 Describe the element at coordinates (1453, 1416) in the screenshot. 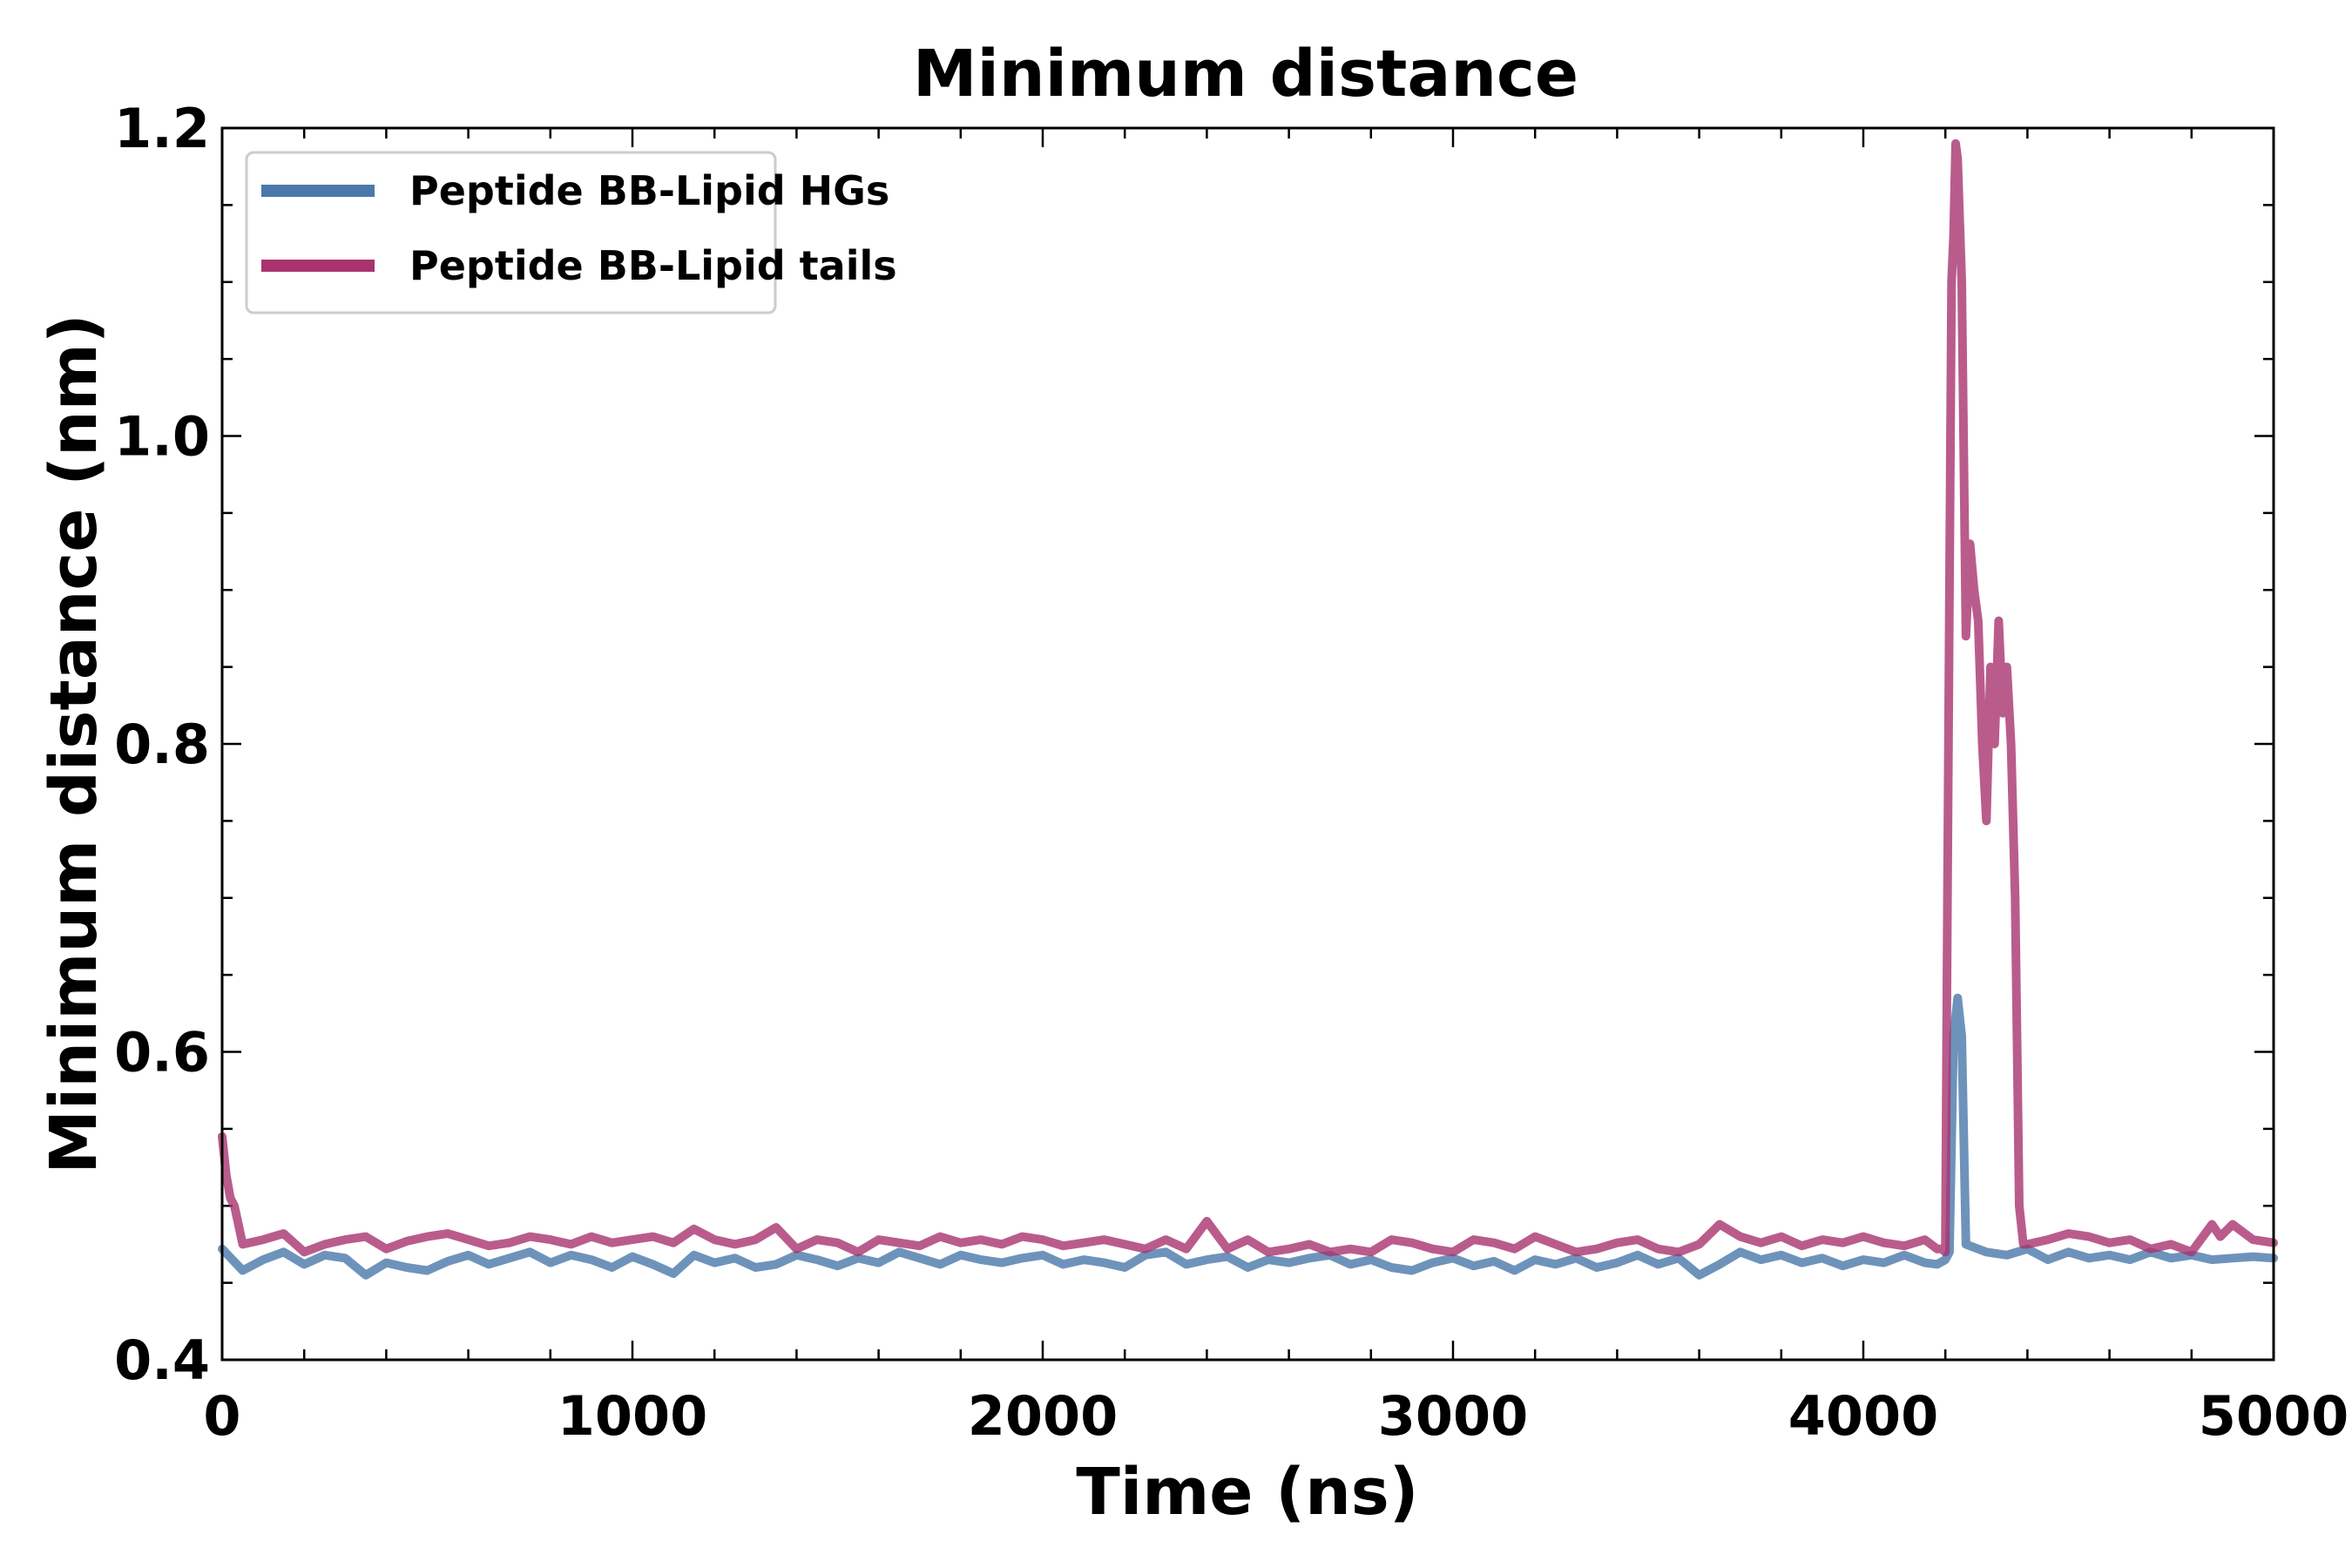

I see `x-tick-label: 3000` at that location.